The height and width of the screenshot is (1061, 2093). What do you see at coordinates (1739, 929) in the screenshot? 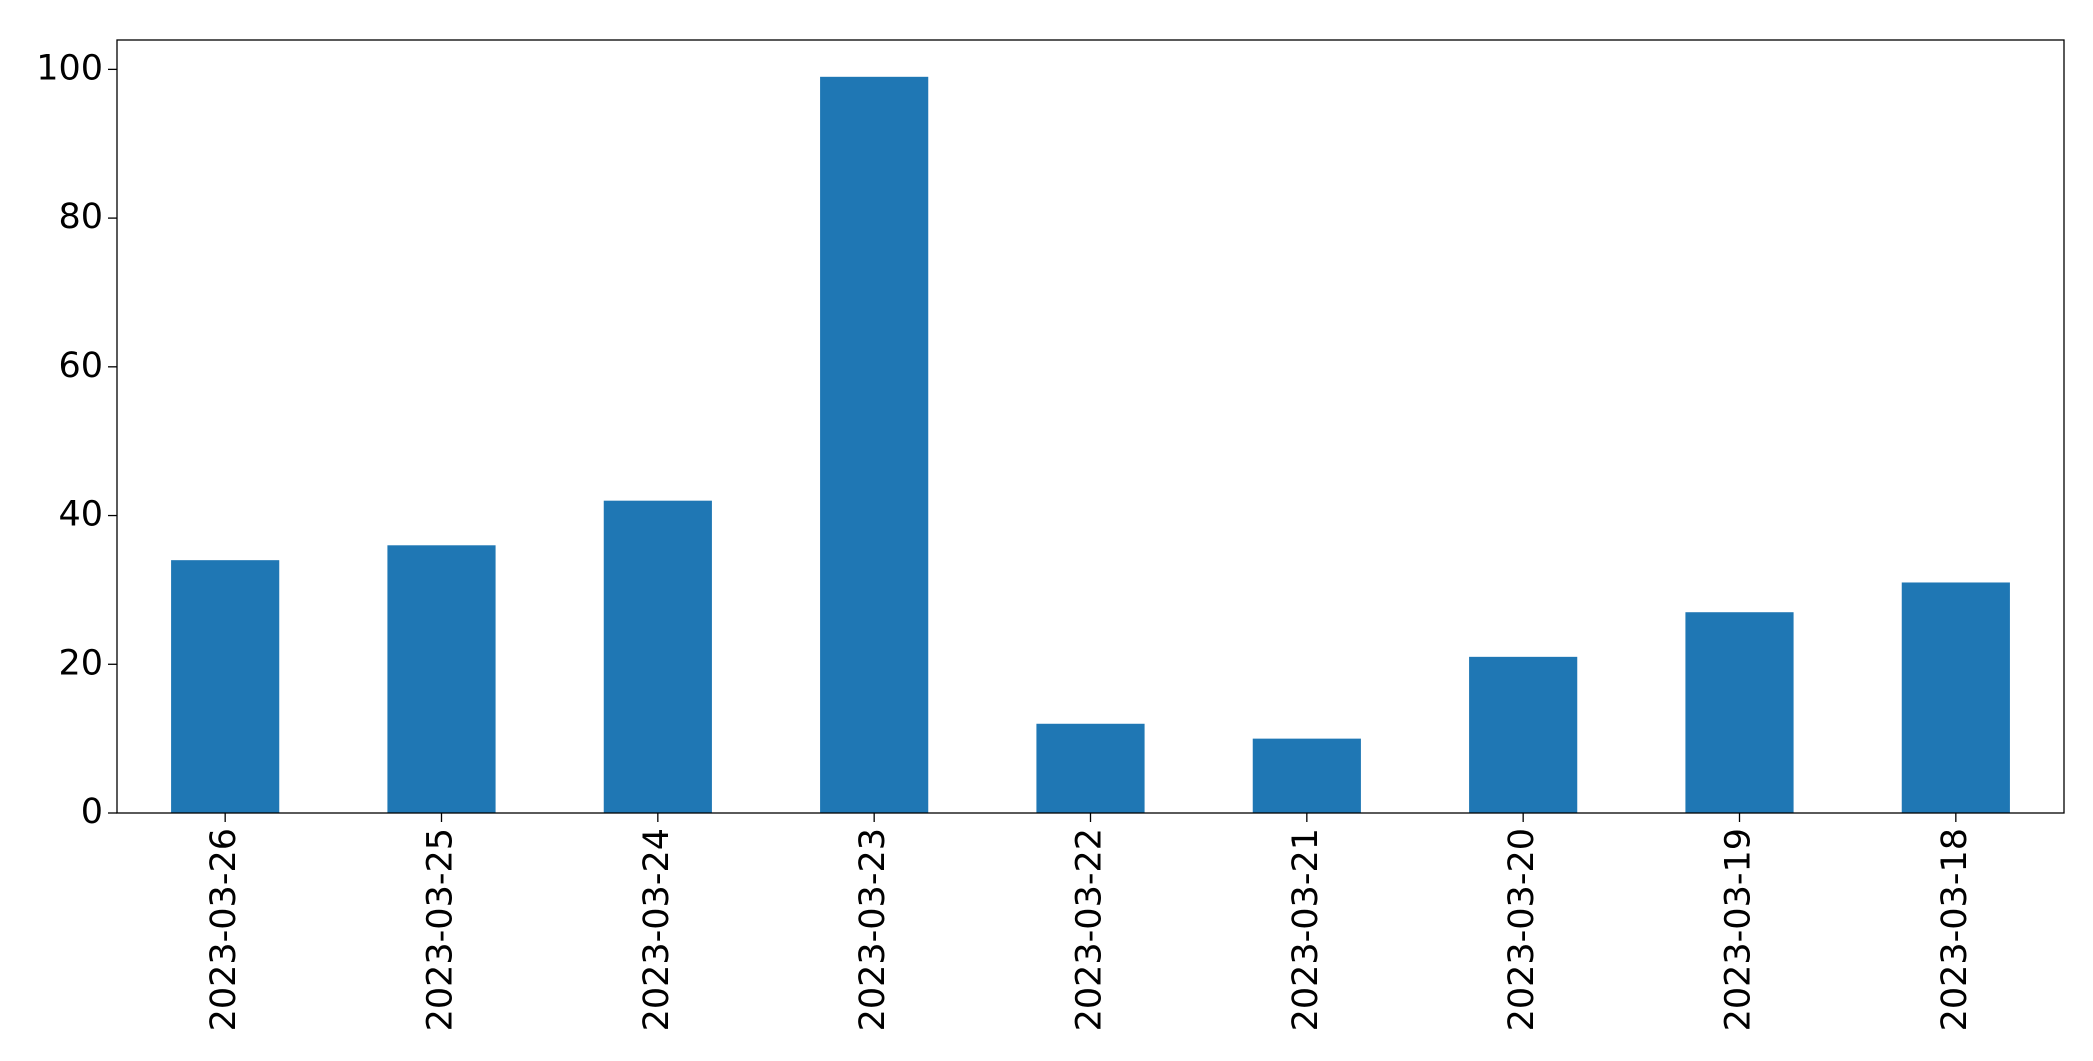
I see `x-tick-label: 2023-03-19` at bounding box center [1739, 929].